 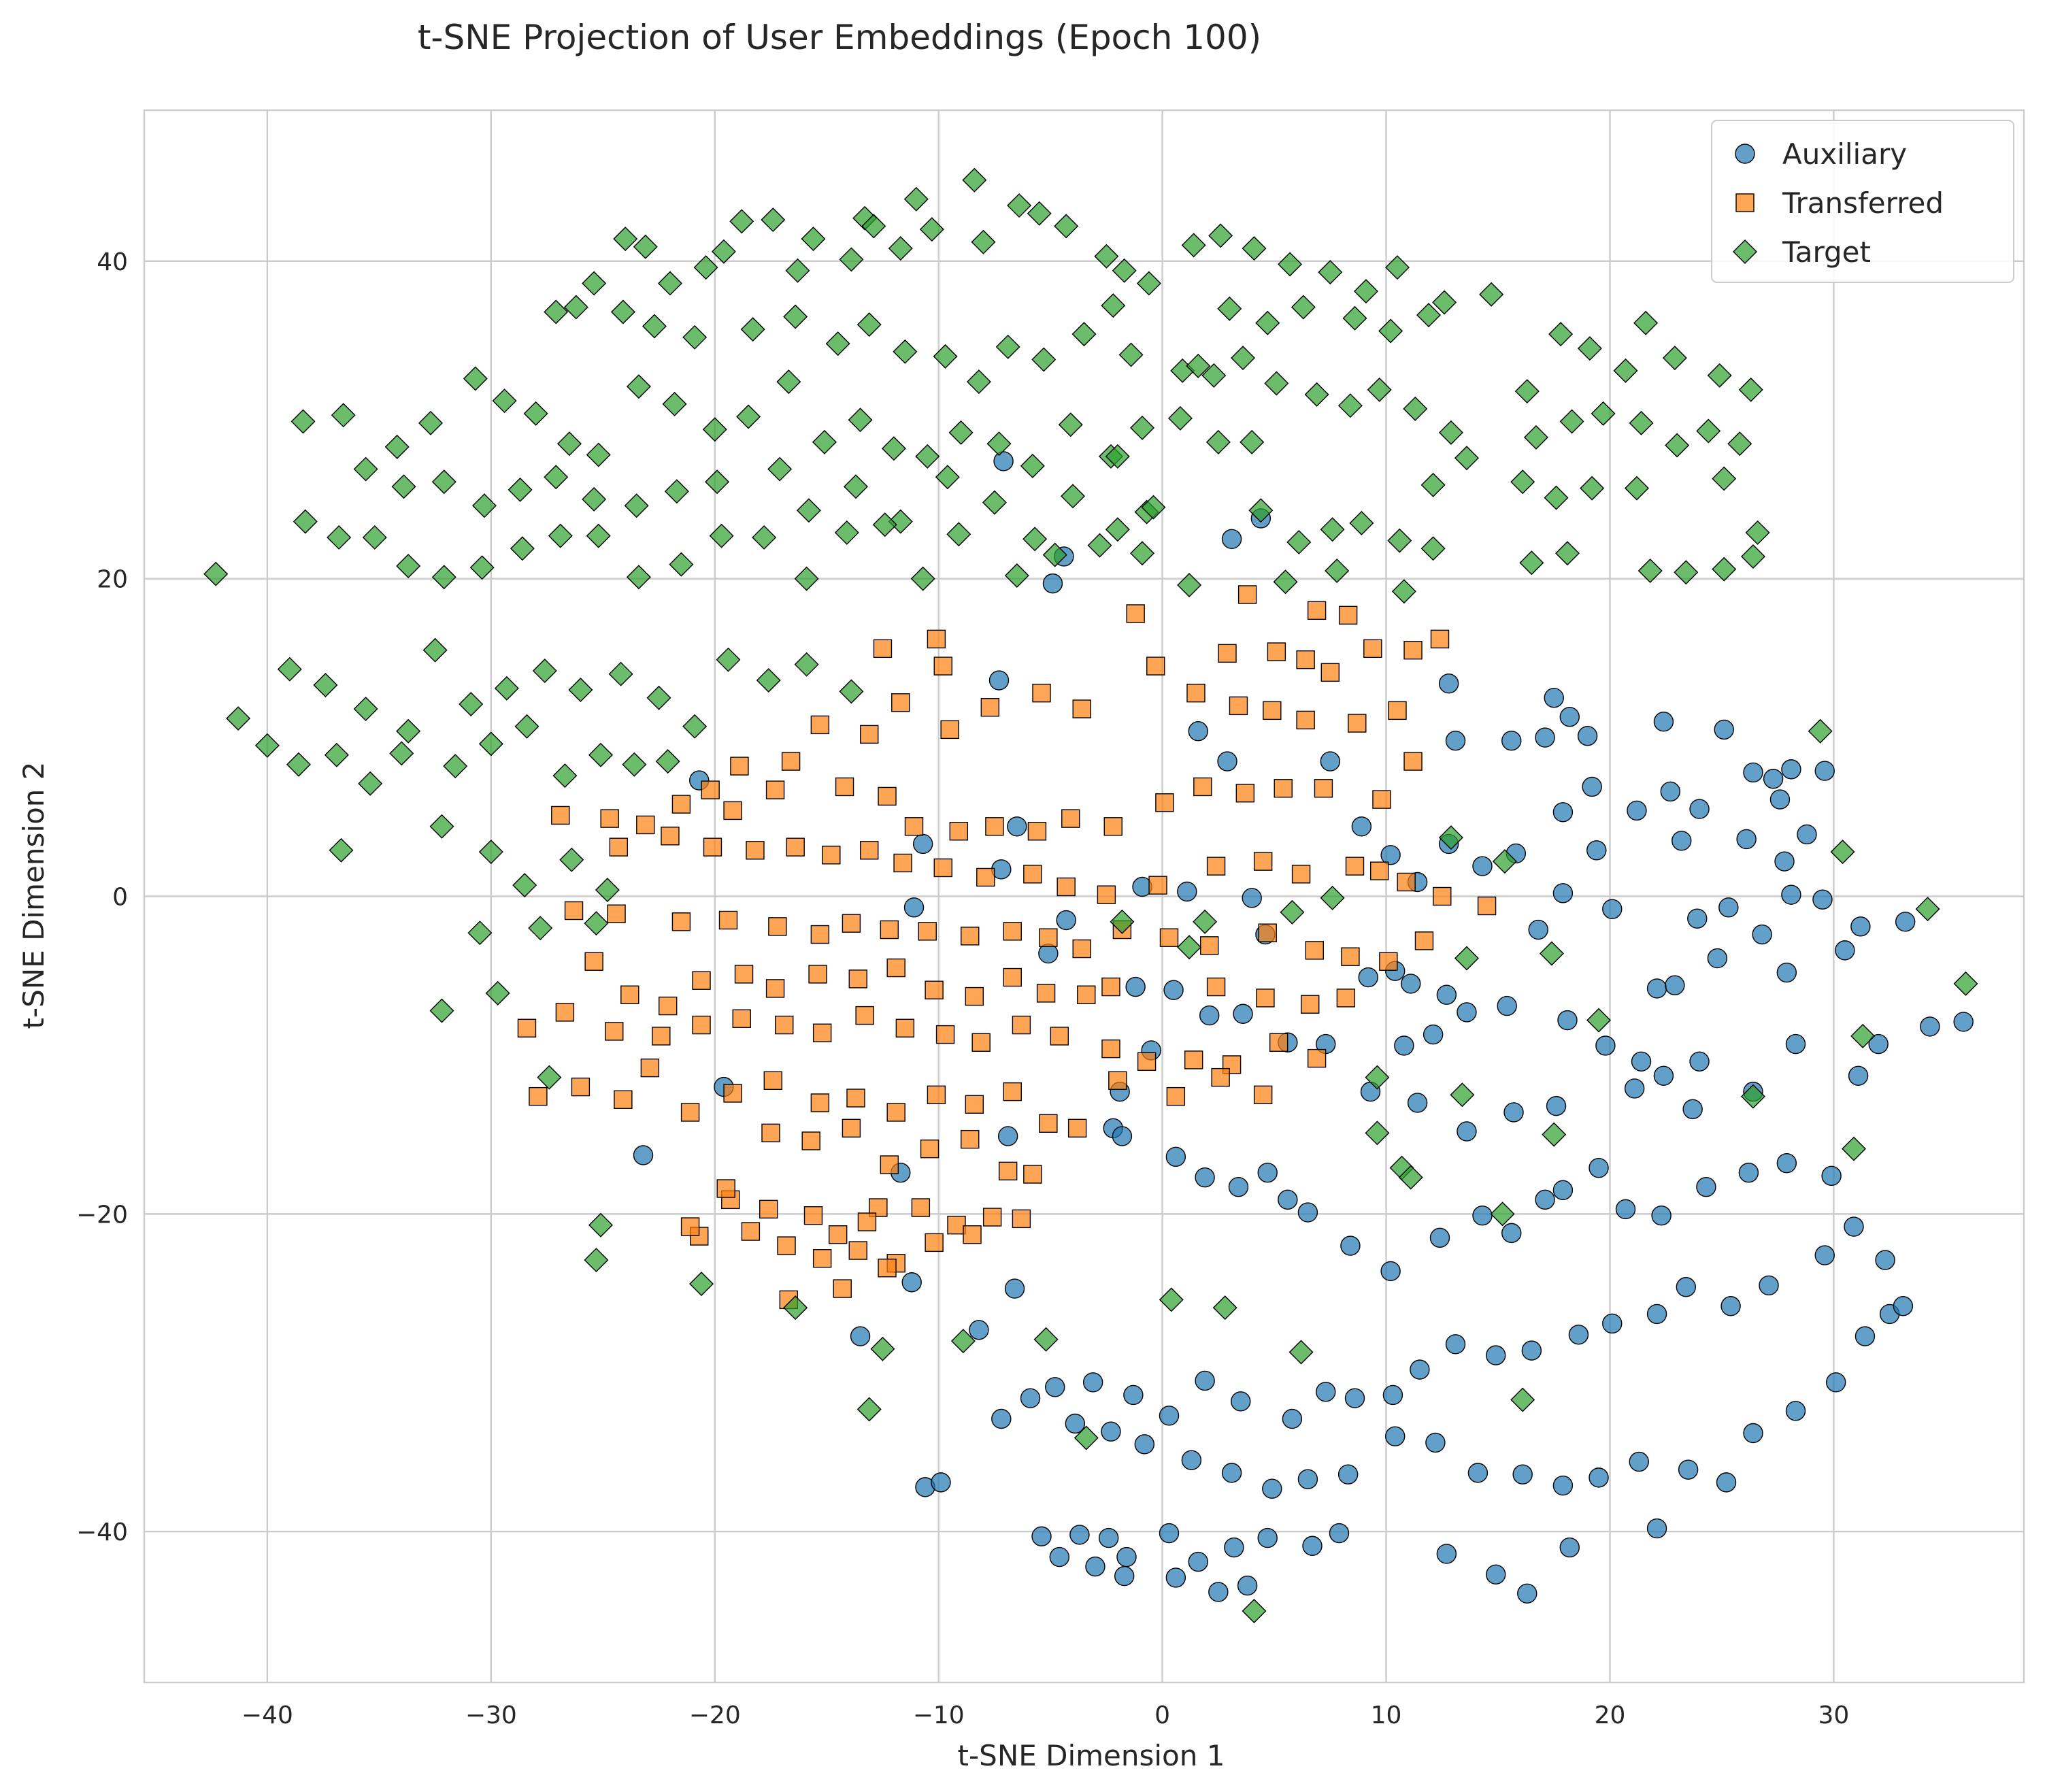 I want to click on legend-marker-transferred, so click(x=1745, y=202).